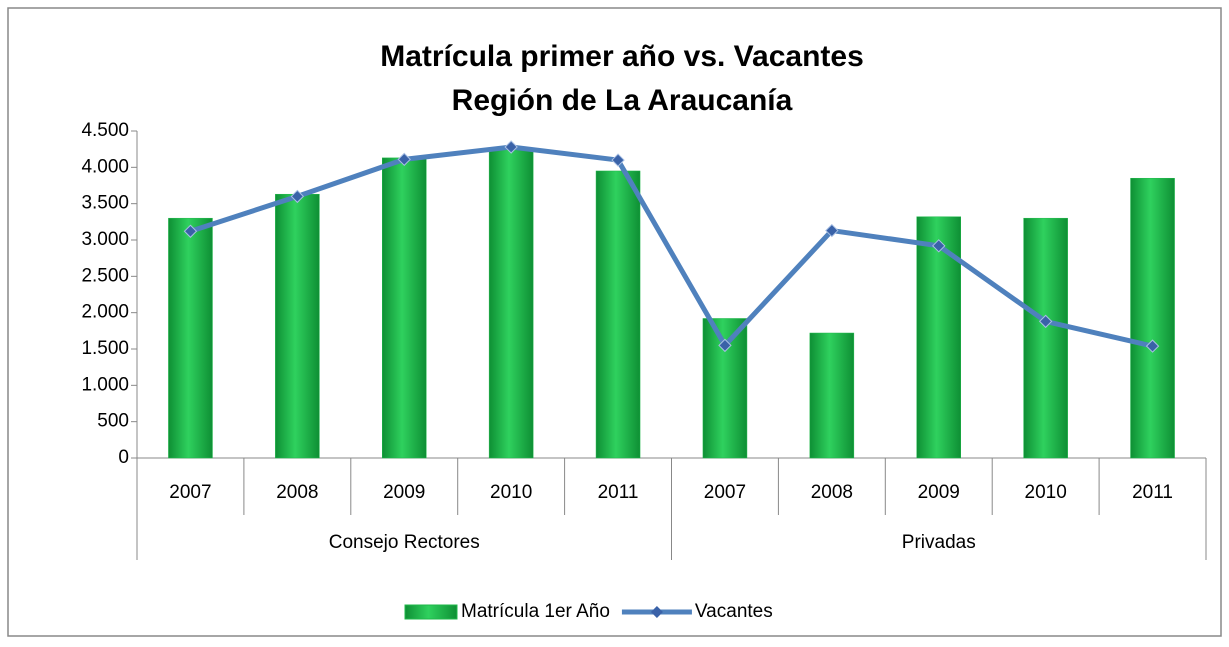  Describe the element at coordinates (105, 312) in the screenshot. I see `y-tick-label: 2.000` at that location.